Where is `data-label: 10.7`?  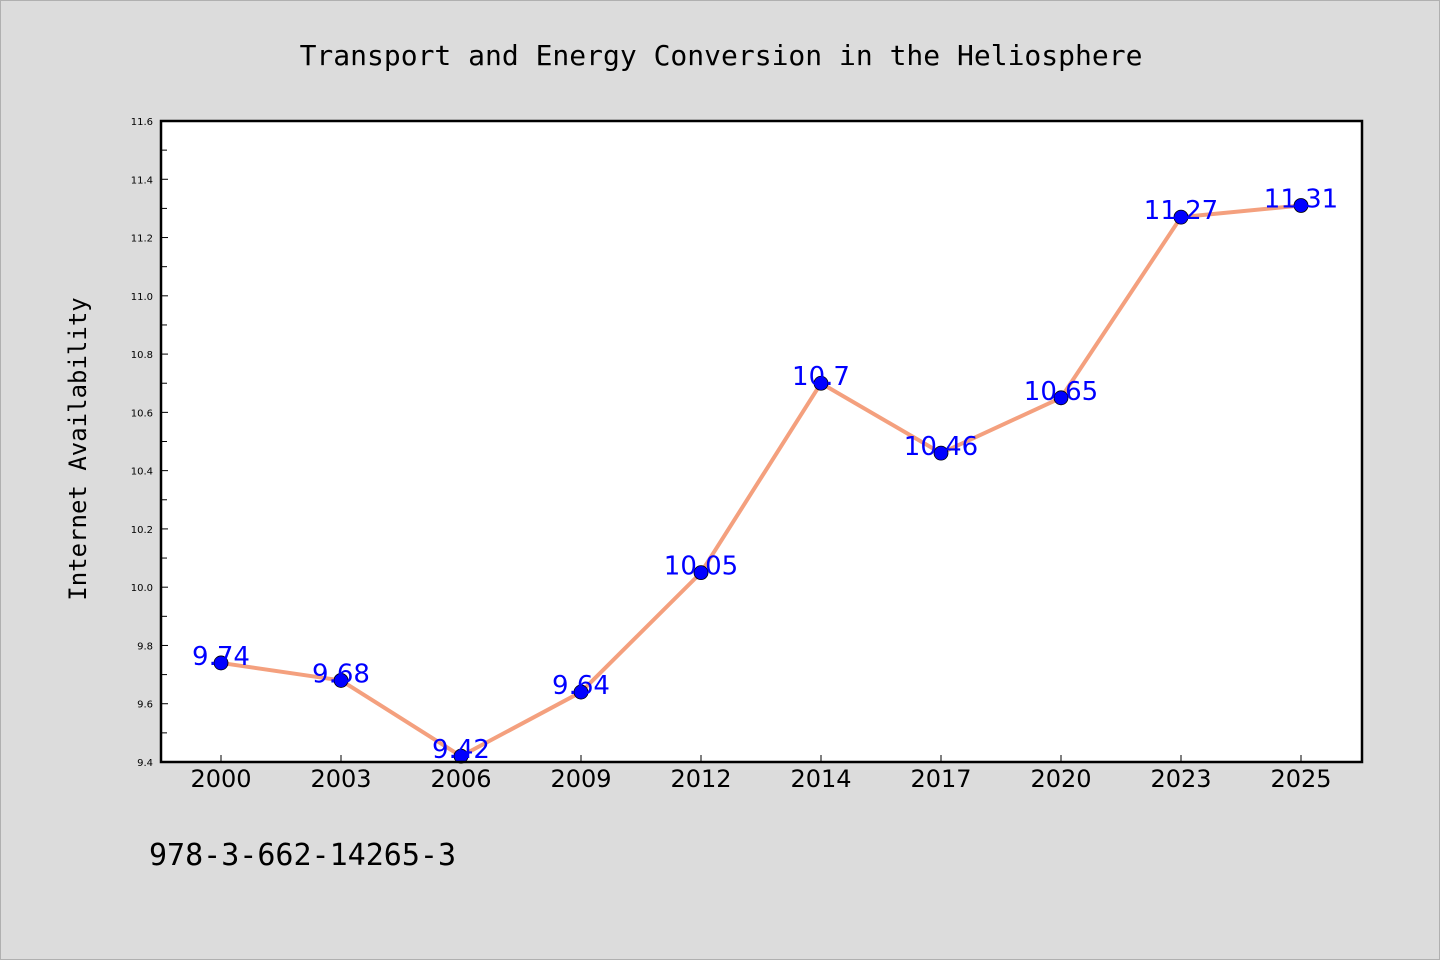 data-label: 10.7 is located at coordinates (821, 377).